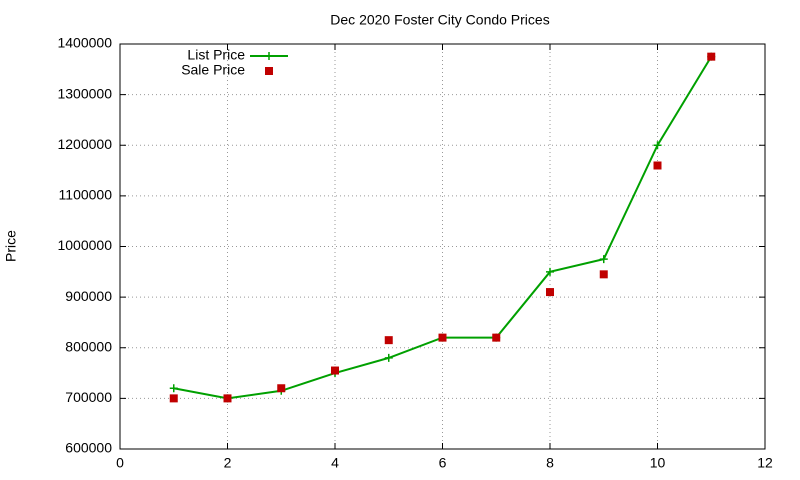 This screenshot has width=800, height=480. I want to click on y-tick-label: 1100000, so click(86, 195).